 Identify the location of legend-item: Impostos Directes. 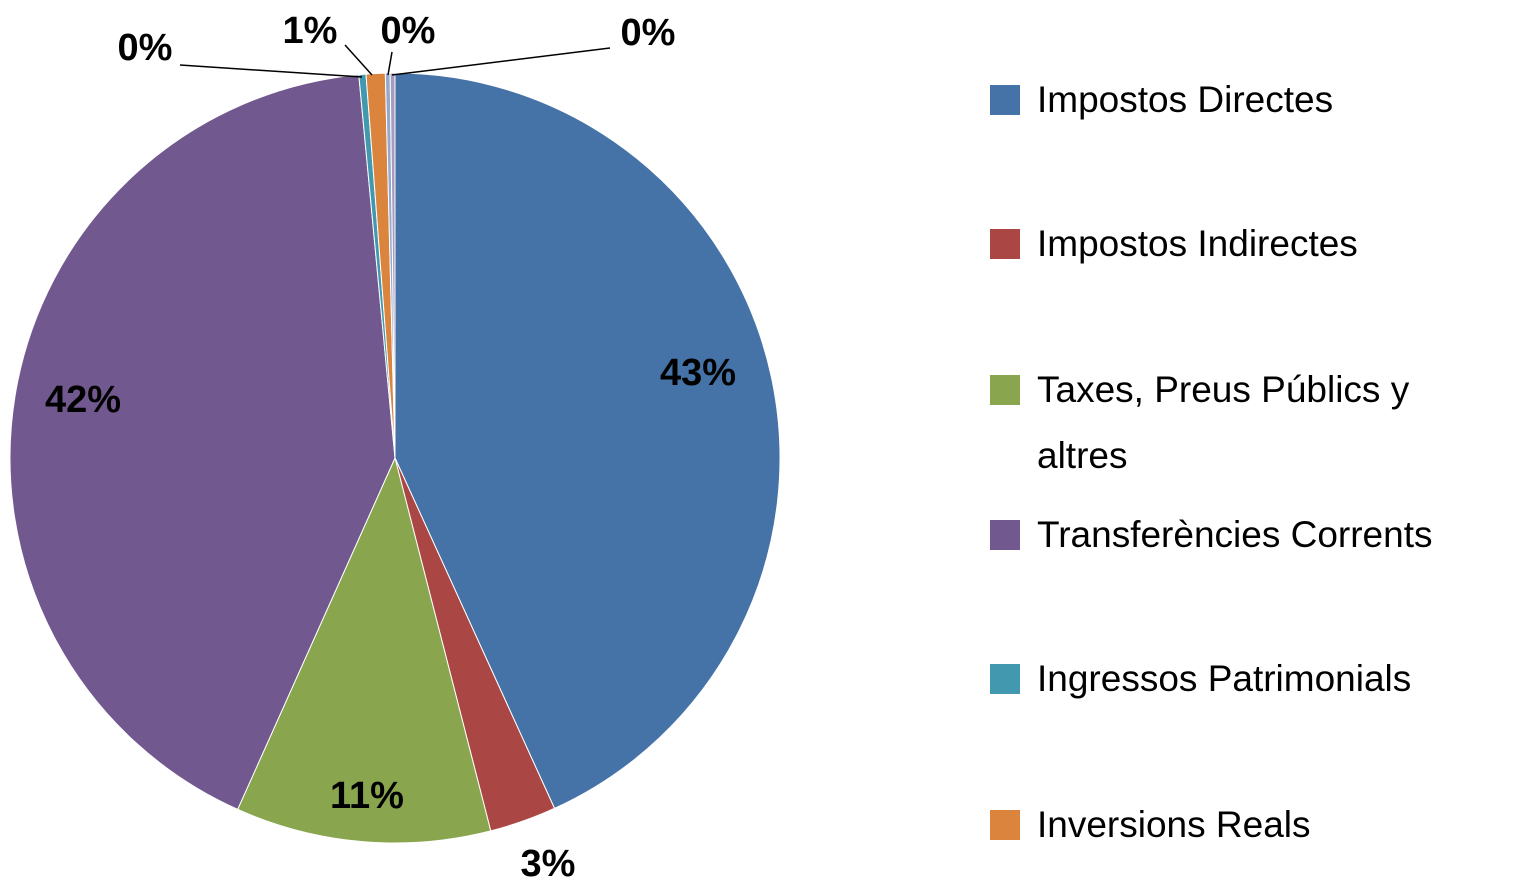
(1250, 104).